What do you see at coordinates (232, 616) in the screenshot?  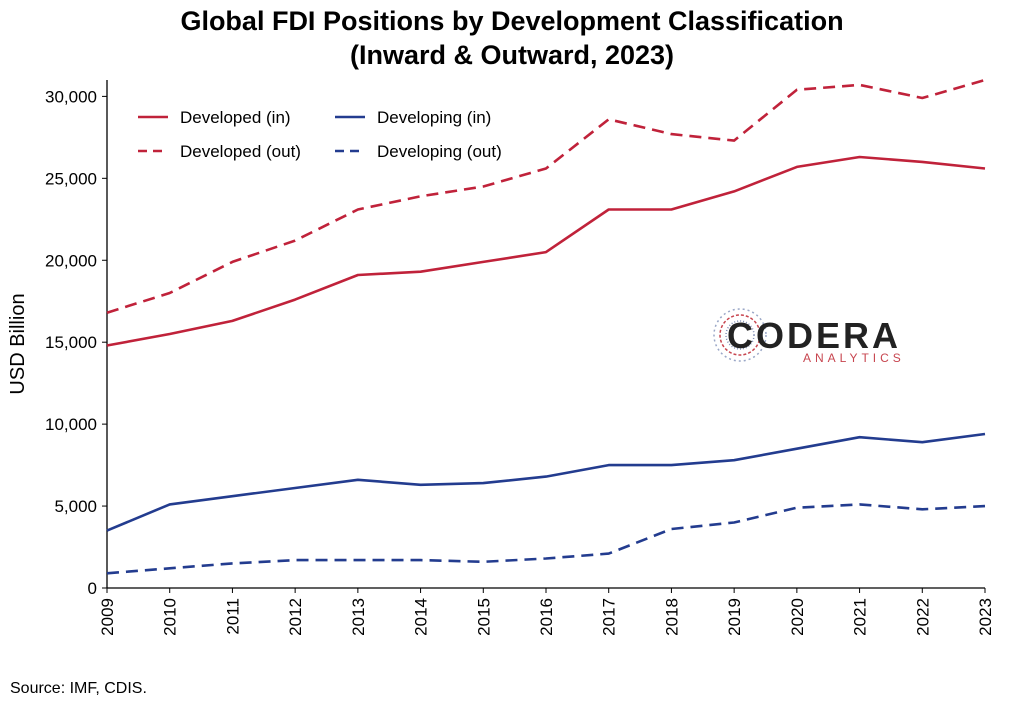 I see `x-tick-label: 2011` at bounding box center [232, 616].